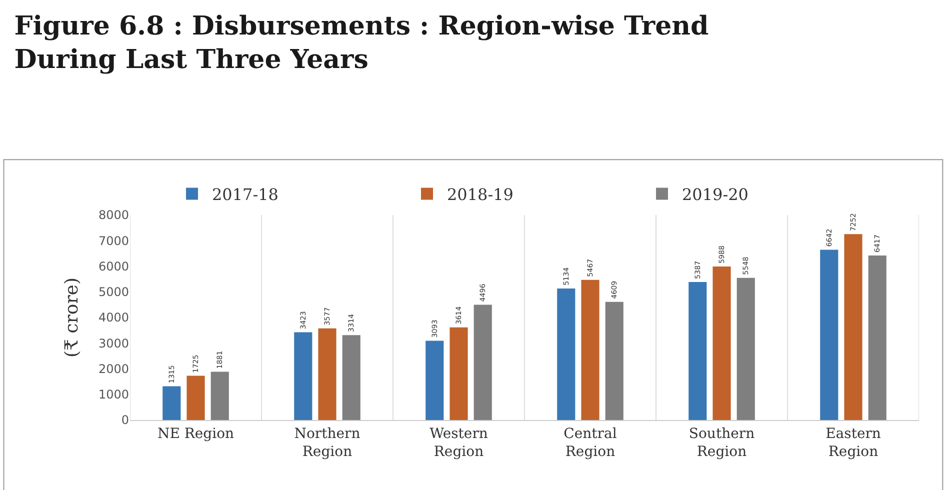 The height and width of the screenshot is (490, 949). I want to click on y-tick-label: 5000, so click(113, 292).